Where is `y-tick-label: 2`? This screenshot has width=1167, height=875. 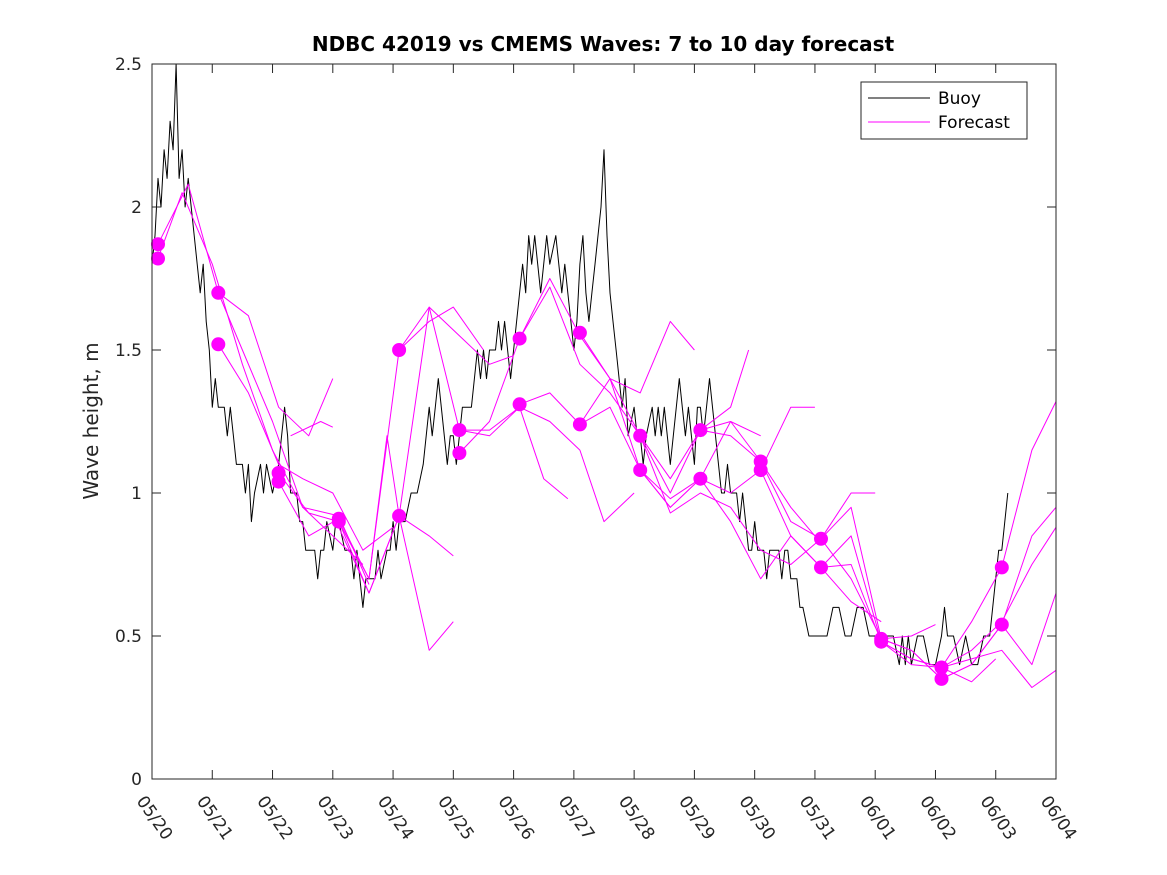
y-tick-label: 2 is located at coordinates (136, 208).